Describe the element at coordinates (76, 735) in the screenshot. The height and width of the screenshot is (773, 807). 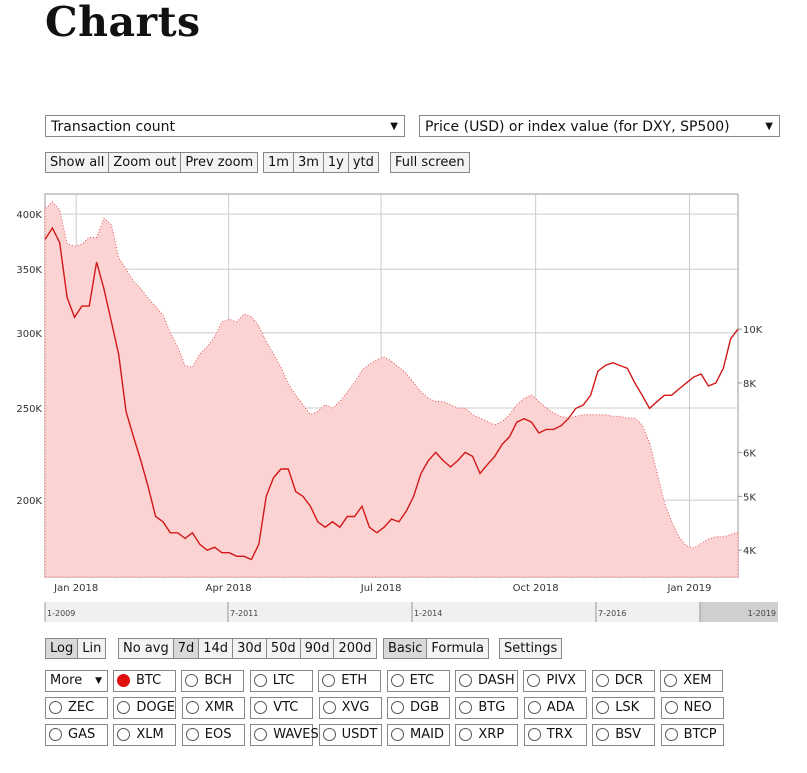
I see `coin-option-gas: GAS` at that location.